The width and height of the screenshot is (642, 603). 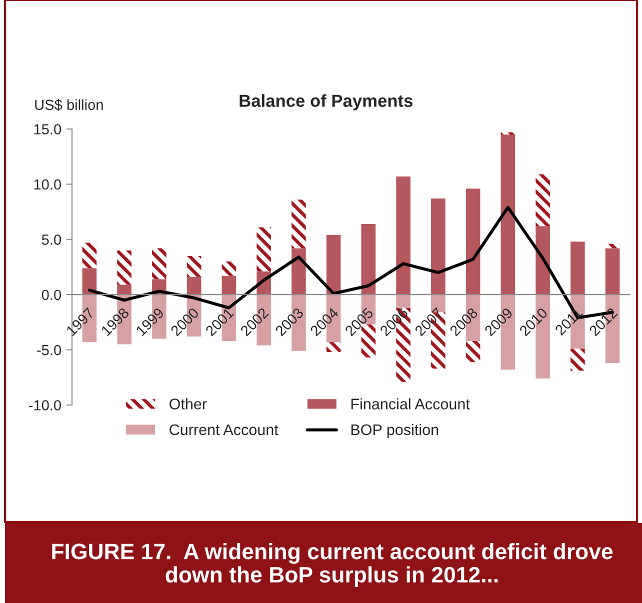 What do you see at coordinates (394, 431) in the screenshot?
I see `legend-label: BOP position` at bounding box center [394, 431].